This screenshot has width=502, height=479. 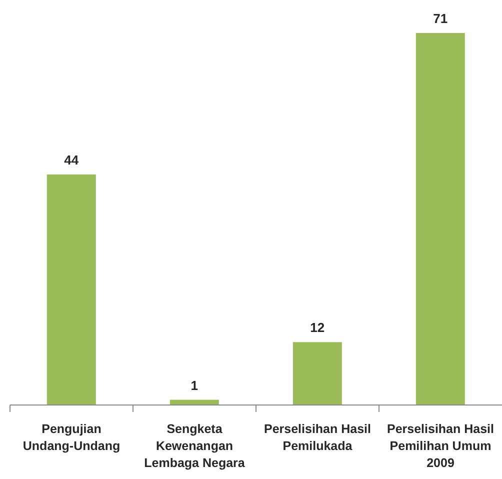 I want to click on data-label: 12, so click(x=317, y=328).